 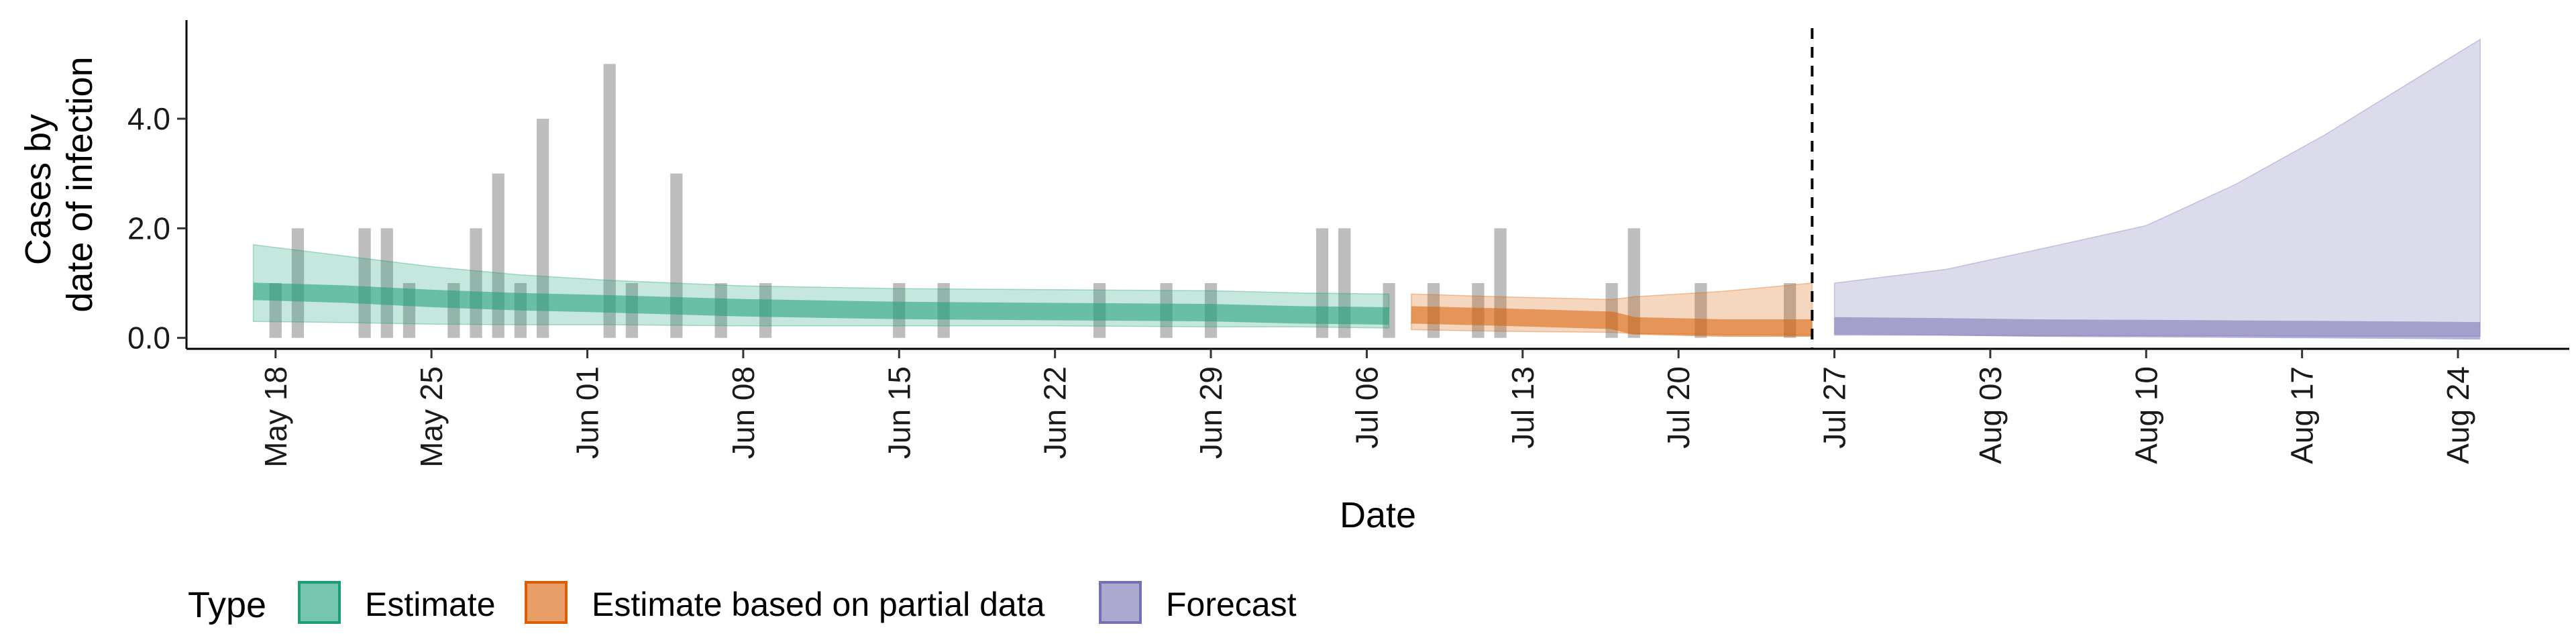 I want to click on x-tick-label: Aug 10, so click(x=2146, y=415).